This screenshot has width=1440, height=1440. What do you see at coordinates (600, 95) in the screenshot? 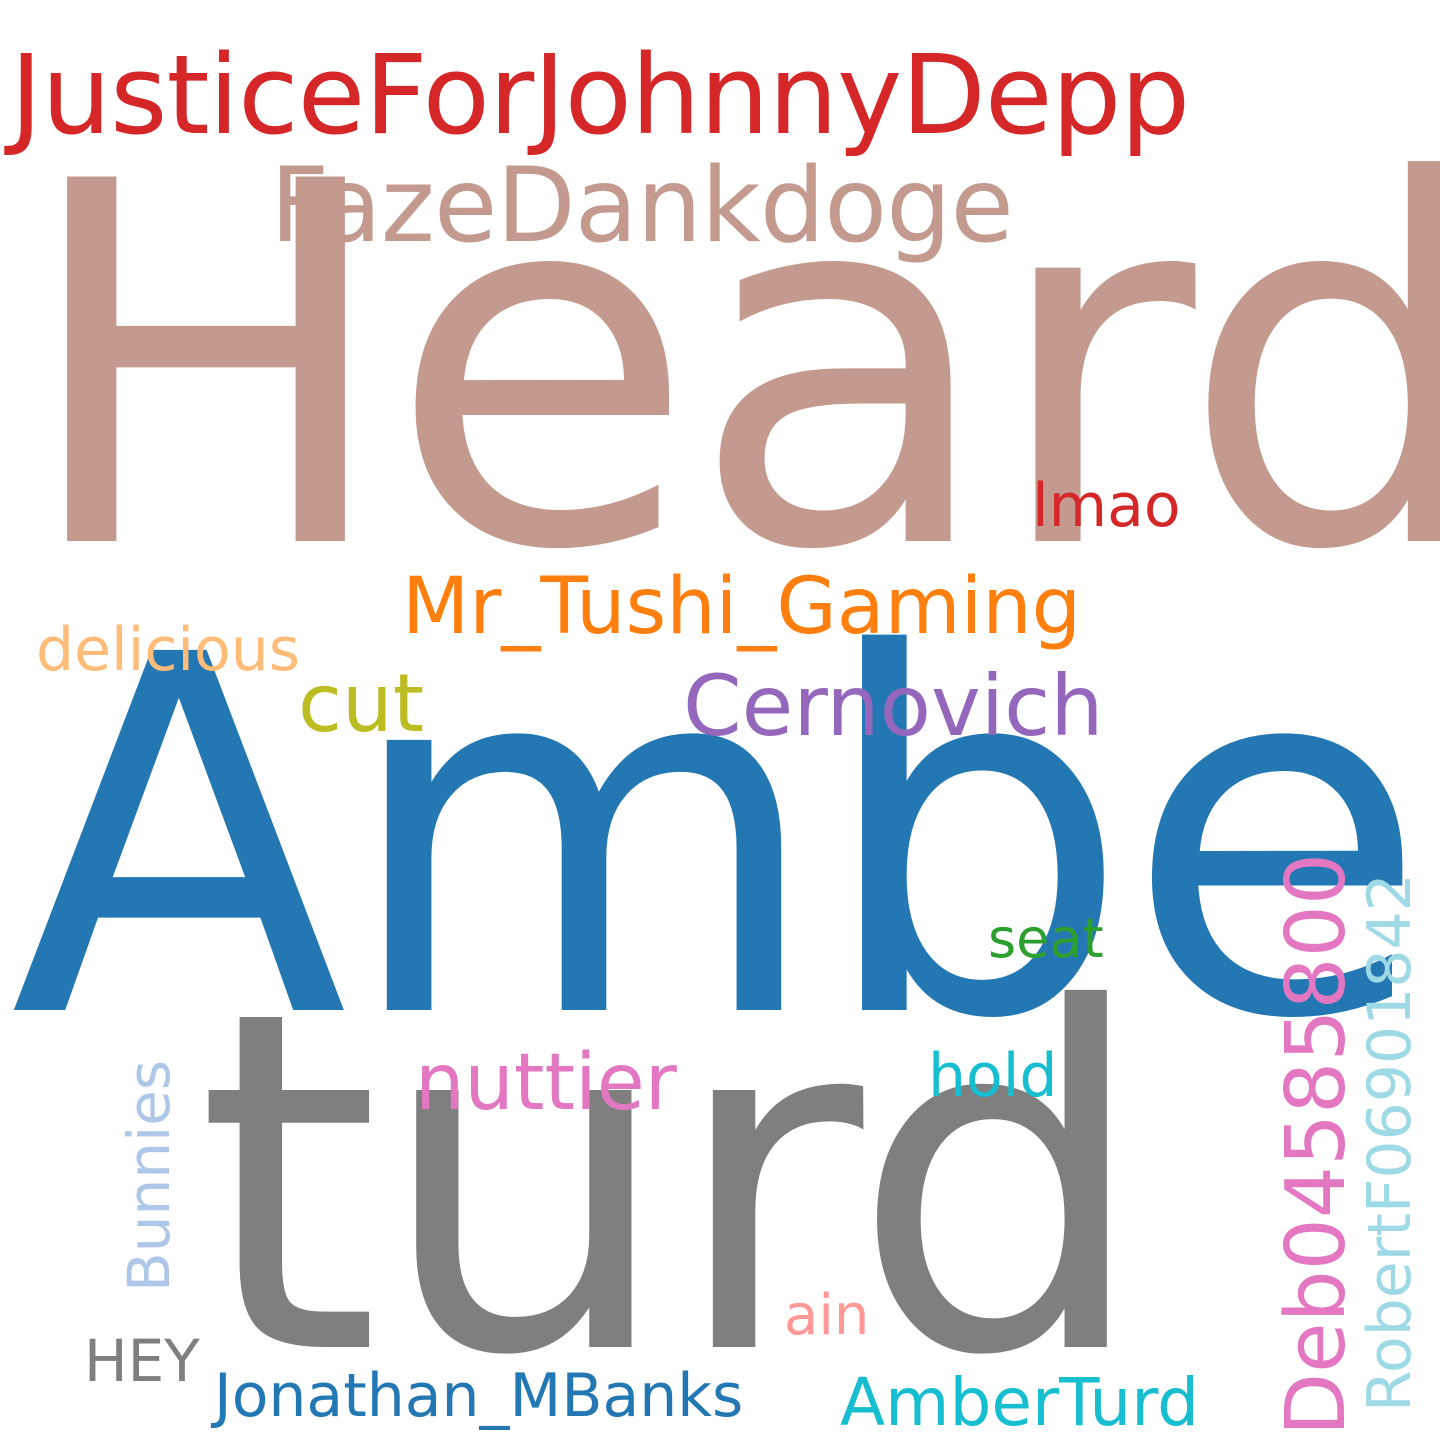
I see `word-justiceforjohnnydepp: JusticeForJohnnyDepp` at bounding box center [600, 95].